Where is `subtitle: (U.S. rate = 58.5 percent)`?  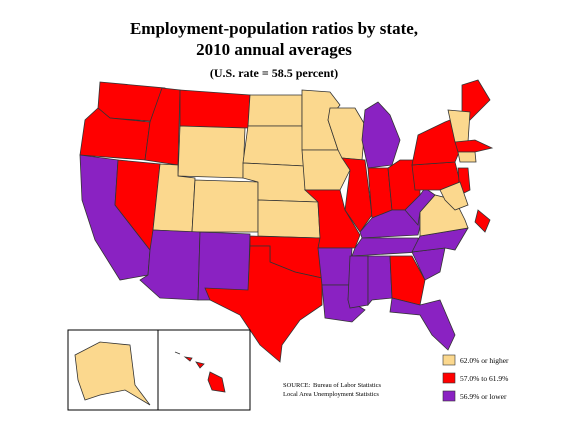 subtitle: (U.S. rate = 58.5 percent) is located at coordinates (274, 73).